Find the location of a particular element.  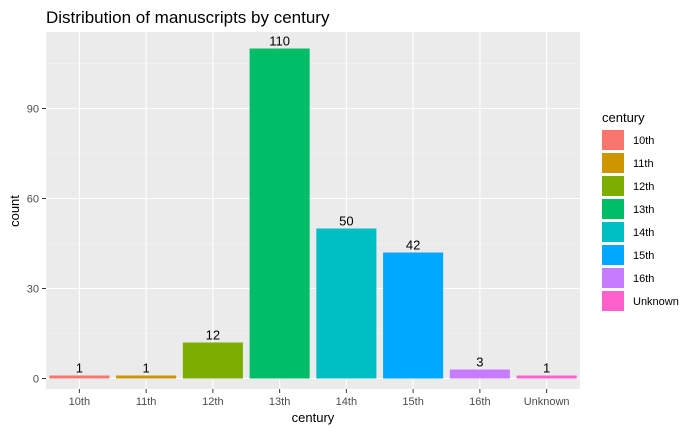

y-tick-label: 30 is located at coordinates (33, 290).